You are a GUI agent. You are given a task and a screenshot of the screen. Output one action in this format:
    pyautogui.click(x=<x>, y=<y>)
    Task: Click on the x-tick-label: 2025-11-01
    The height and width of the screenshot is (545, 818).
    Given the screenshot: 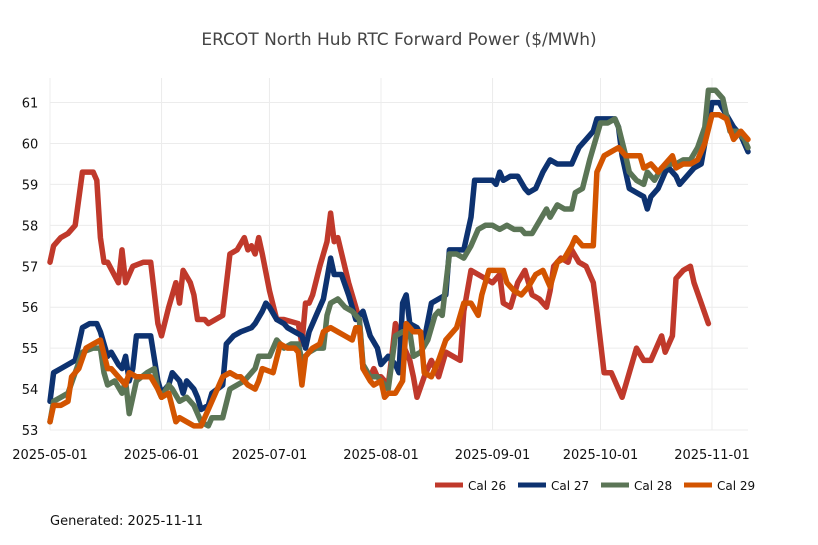 What is the action you would take?
    pyautogui.click(x=712, y=455)
    